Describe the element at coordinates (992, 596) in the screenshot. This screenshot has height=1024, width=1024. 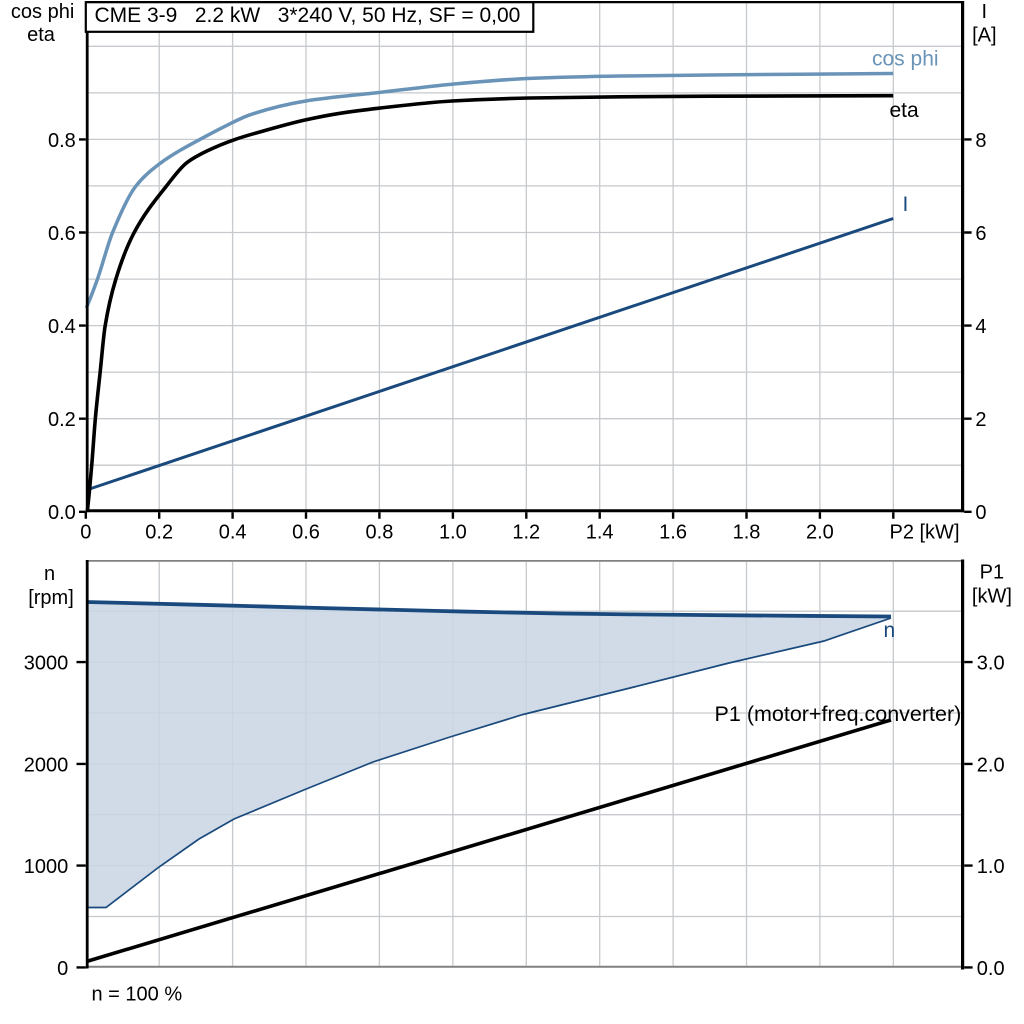
I see `svg-text: [kW]` at that location.